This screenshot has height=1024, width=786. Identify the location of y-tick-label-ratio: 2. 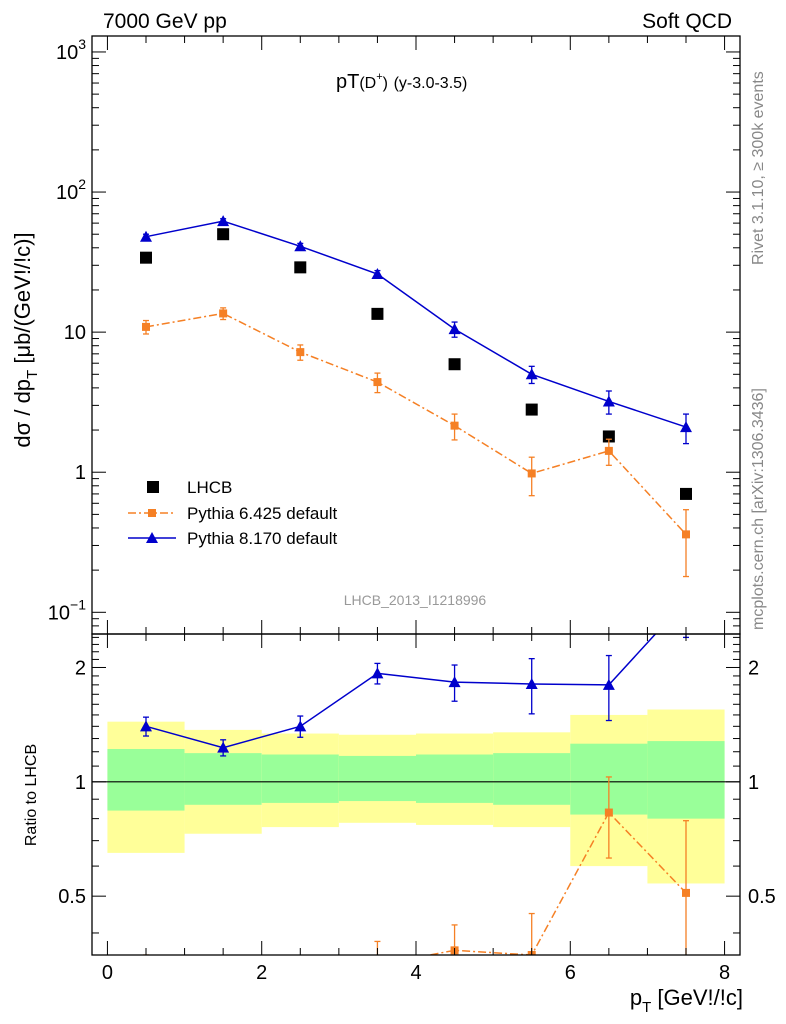
(80, 668).